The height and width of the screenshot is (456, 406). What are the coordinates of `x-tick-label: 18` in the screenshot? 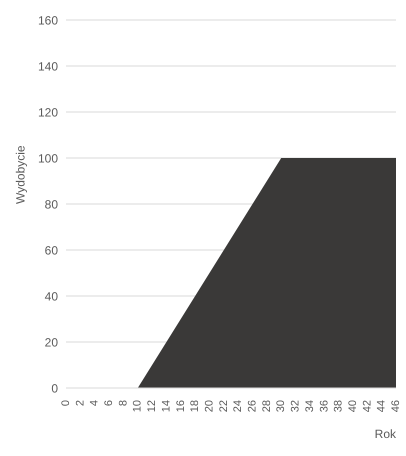 It's located at (195, 406).